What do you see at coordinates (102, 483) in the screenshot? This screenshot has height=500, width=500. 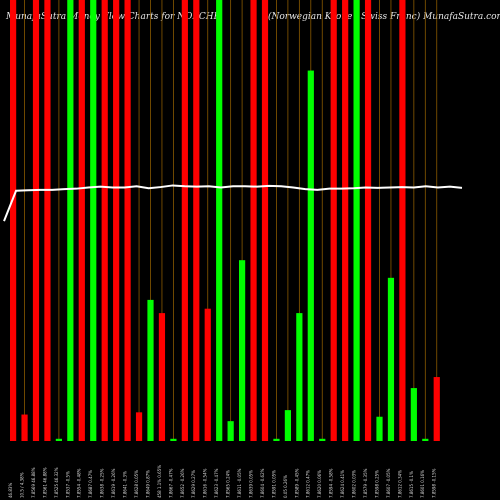 I see `x-tick-label: 7.8638 -0.25%` at bounding box center [102, 483].